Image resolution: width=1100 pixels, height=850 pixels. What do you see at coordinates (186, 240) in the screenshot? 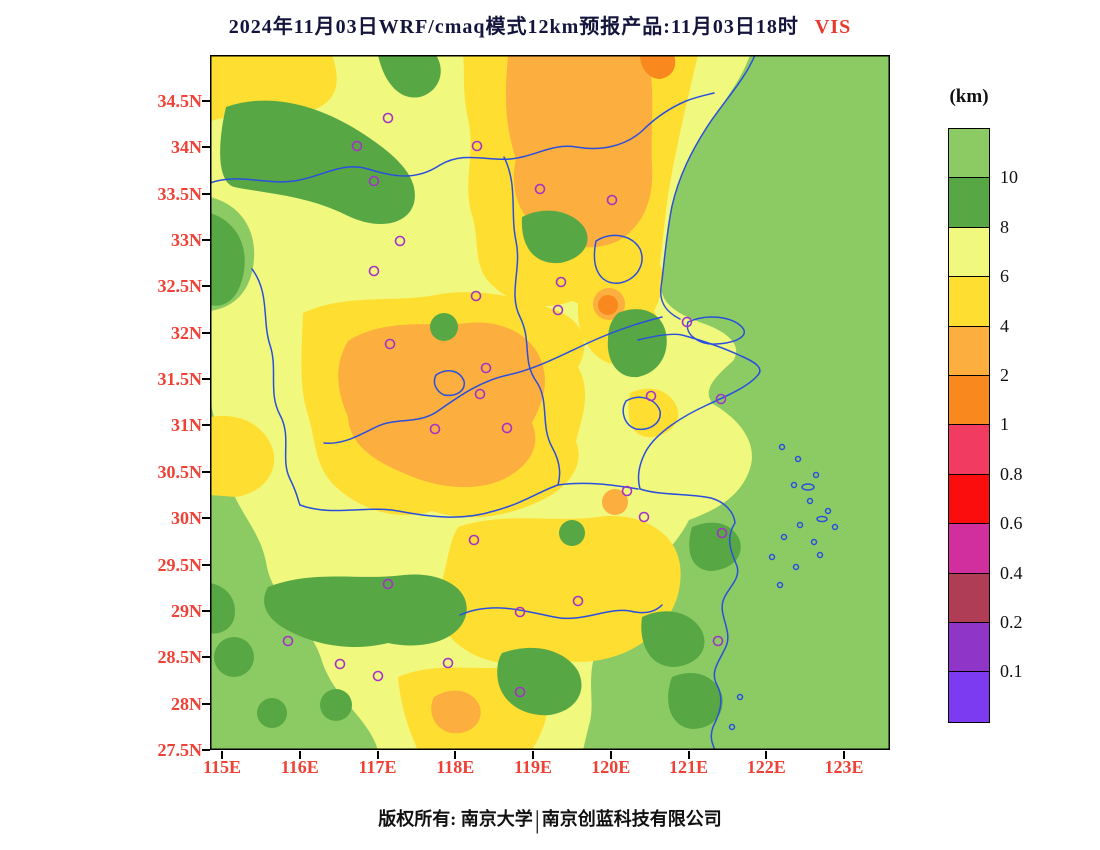
I see `lat-tick-label: 33N` at bounding box center [186, 240].